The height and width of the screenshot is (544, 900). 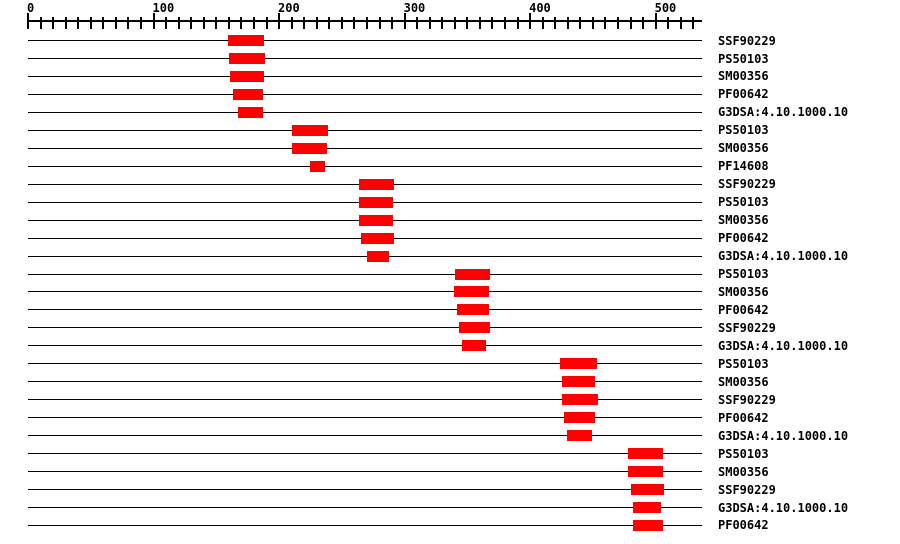 What do you see at coordinates (414, 8) in the screenshot?
I see `ruler-tick-label: 300` at bounding box center [414, 8].